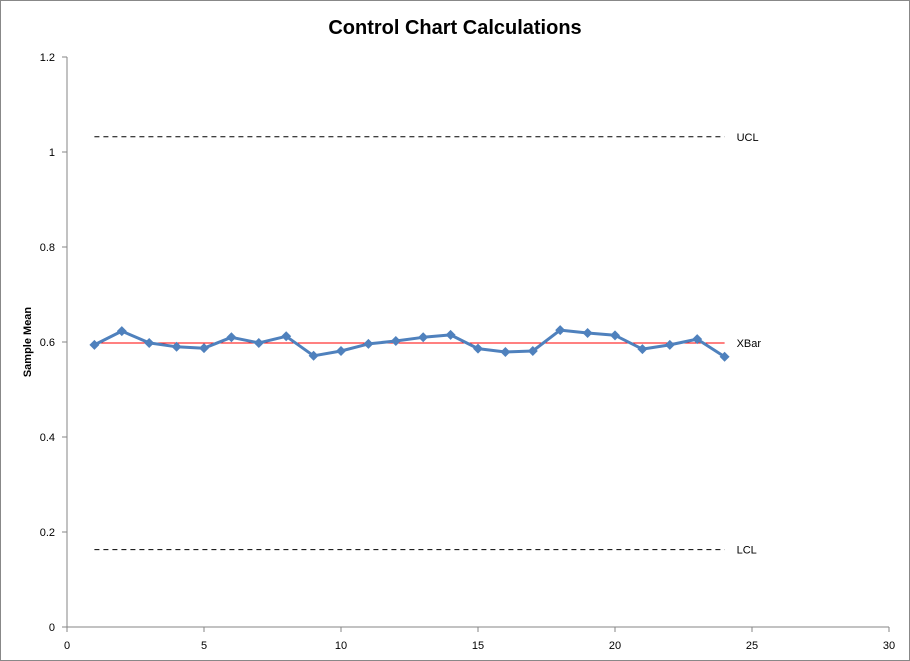 The width and height of the screenshot is (910, 661). Describe the element at coordinates (47, 343) in the screenshot. I see `y-tick-label: 0.6` at that location.